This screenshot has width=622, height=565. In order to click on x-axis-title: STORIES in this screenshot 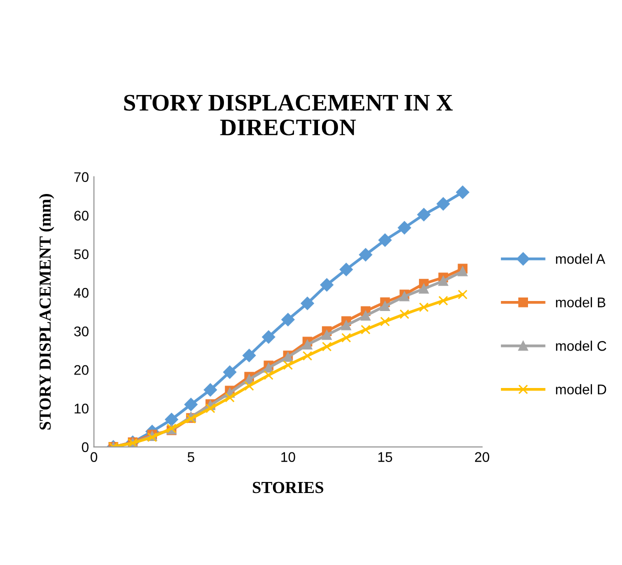, I will do `click(288, 488)`.